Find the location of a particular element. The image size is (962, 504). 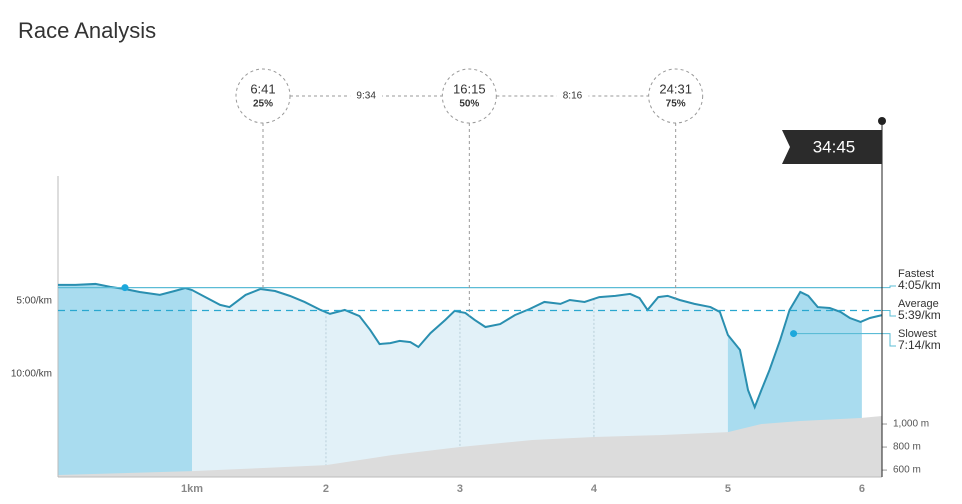

y2-tick-label: 1,000 m is located at coordinates (911, 424).